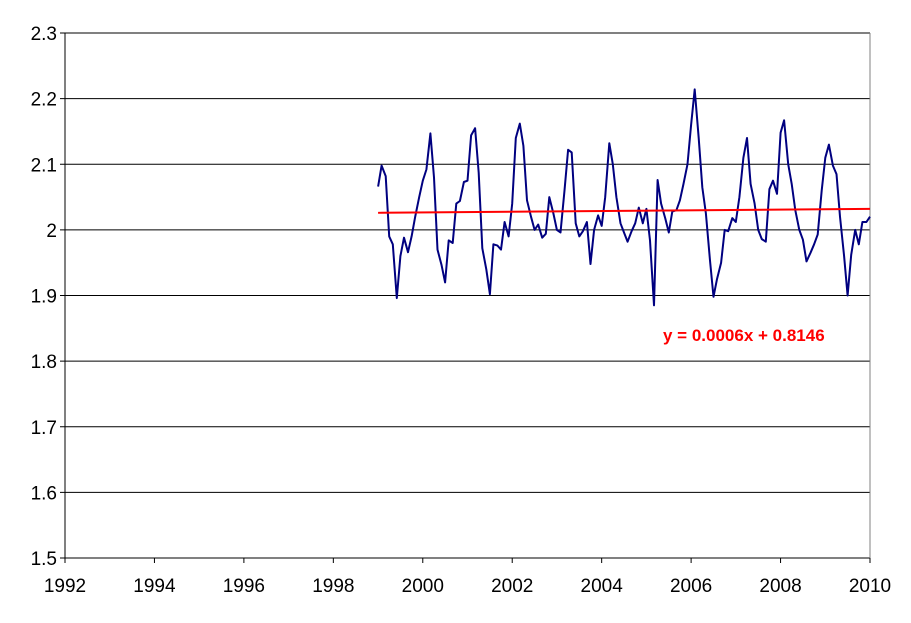 This screenshot has height=623, width=911. Describe the element at coordinates (154, 586) in the screenshot. I see `x-tick-label: 1994` at that location.